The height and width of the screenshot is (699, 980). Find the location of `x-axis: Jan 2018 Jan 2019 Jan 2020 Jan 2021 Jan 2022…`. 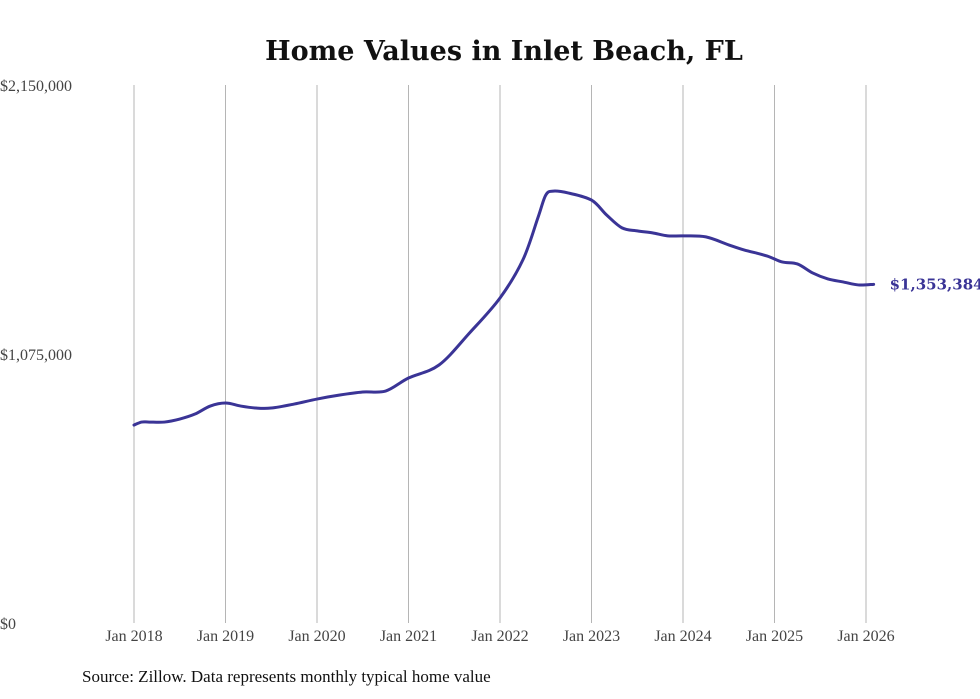

x-axis: Jan 2018 Jan 2019 Jan 2020 Jan 2021 Jan 2022… is located at coordinates (499, 636).